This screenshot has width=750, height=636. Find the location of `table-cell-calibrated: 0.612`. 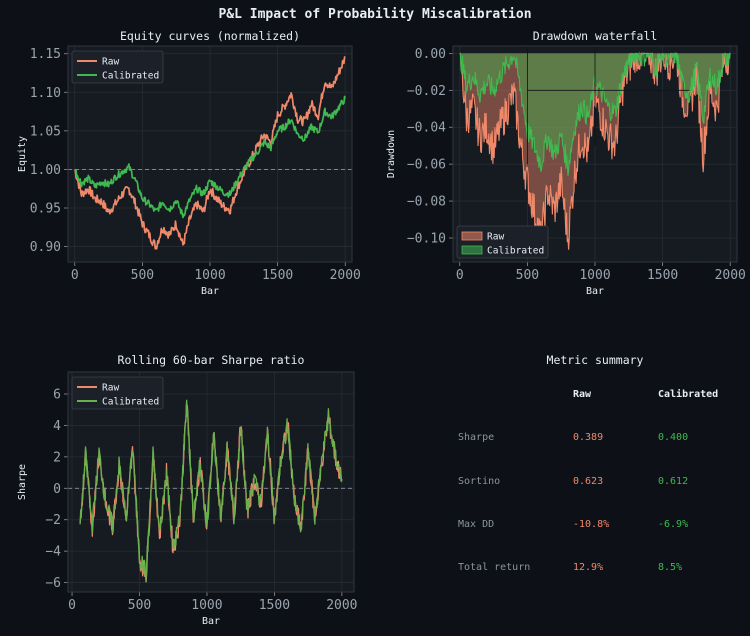

table-cell-calibrated: 0.612 is located at coordinates (673, 481).